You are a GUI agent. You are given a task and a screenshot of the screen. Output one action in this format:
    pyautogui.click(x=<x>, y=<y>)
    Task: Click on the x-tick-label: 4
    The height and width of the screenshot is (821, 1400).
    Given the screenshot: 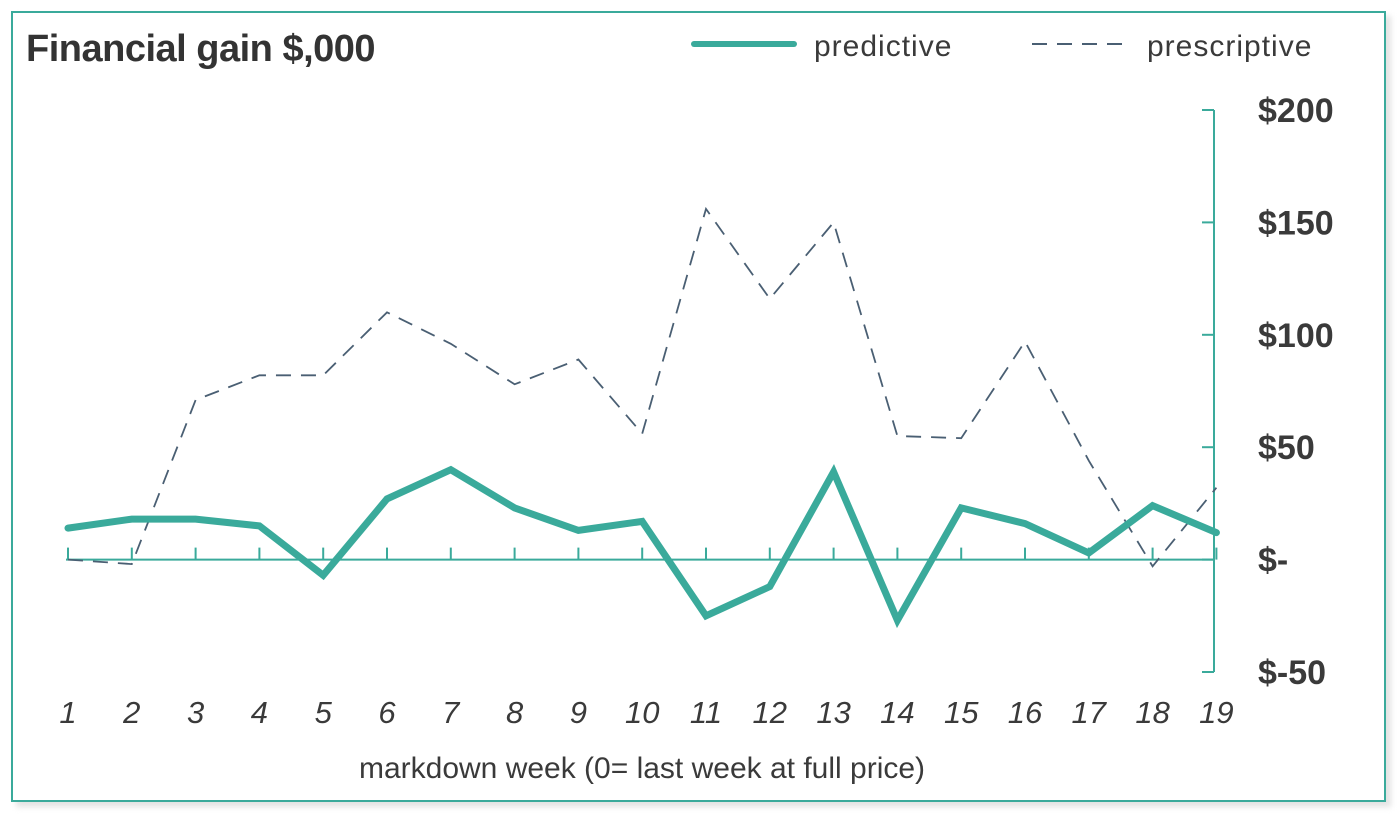 What is the action you would take?
    pyautogui.click(x=259, y=712)
    